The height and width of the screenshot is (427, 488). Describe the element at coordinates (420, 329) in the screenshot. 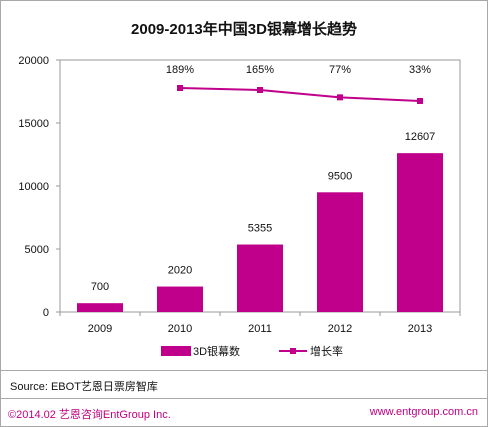

I see `x-tick-label: 2013` at that location.